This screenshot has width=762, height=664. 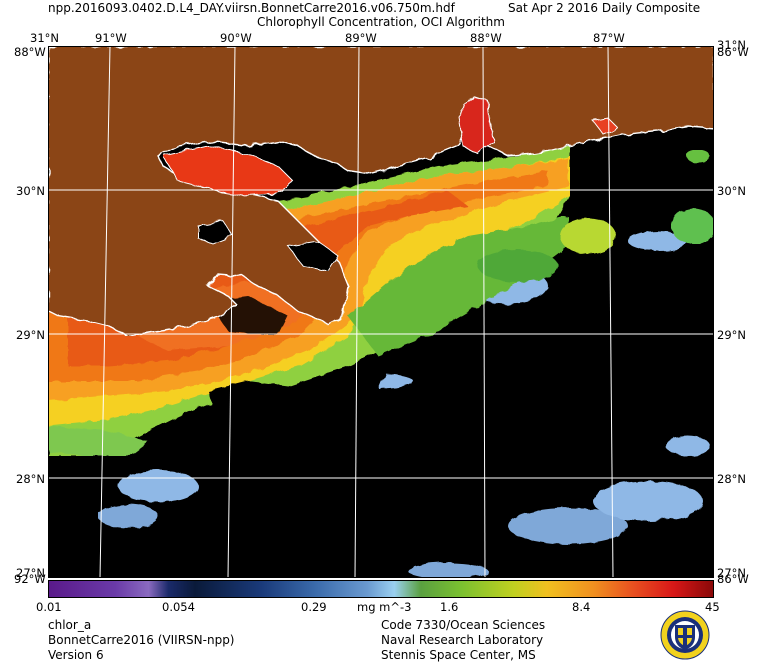 I want to click on colorbar-tick-5: 45, so click(x=712, y=607).